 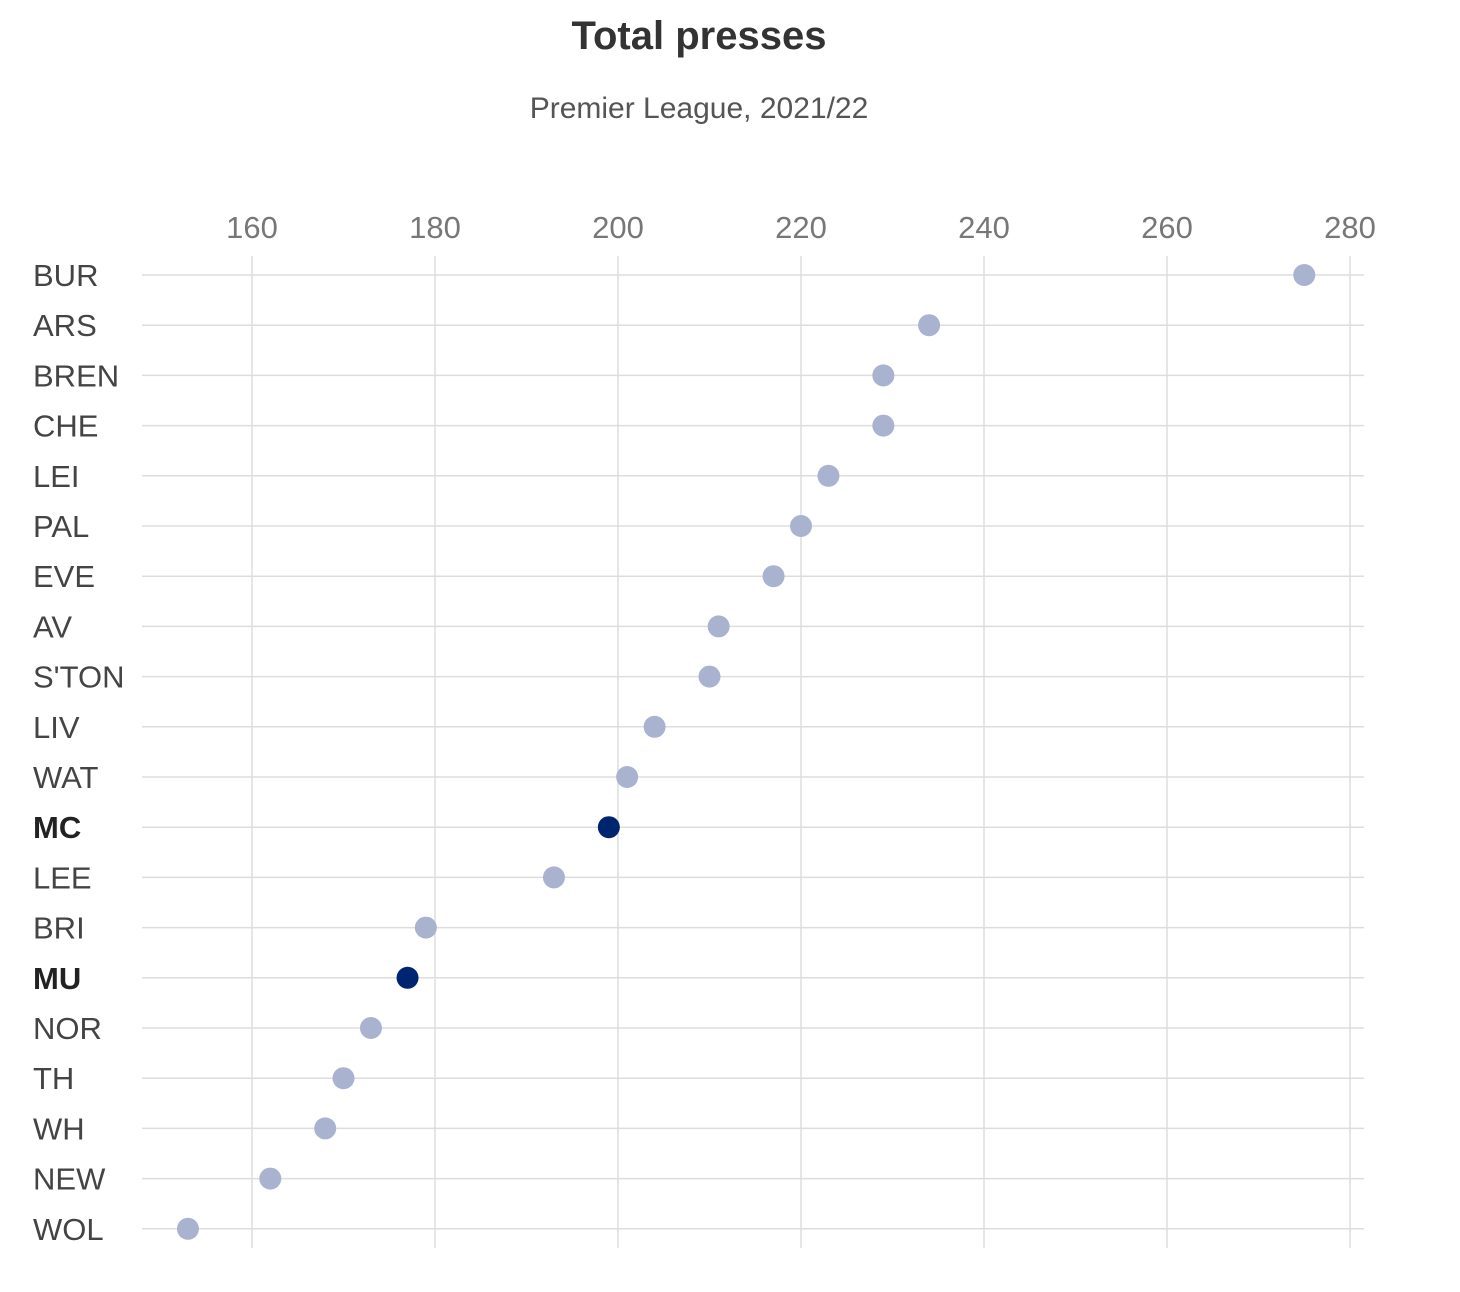 What do you see at coordinates (65, 275) in the screenshot?
I see `team-label: BUR` at bounding box center [65, 275].